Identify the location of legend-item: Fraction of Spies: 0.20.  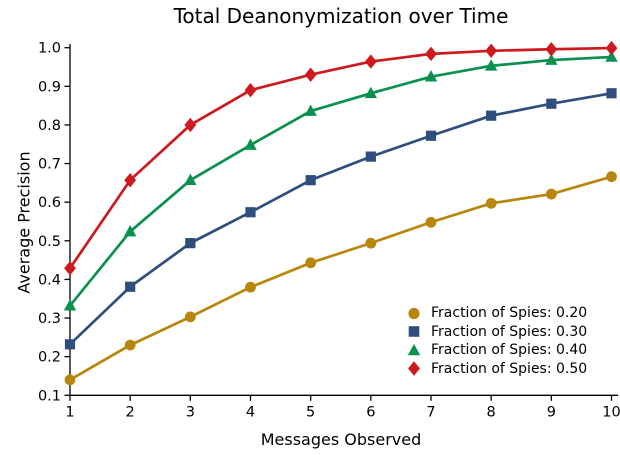
(495, 313).